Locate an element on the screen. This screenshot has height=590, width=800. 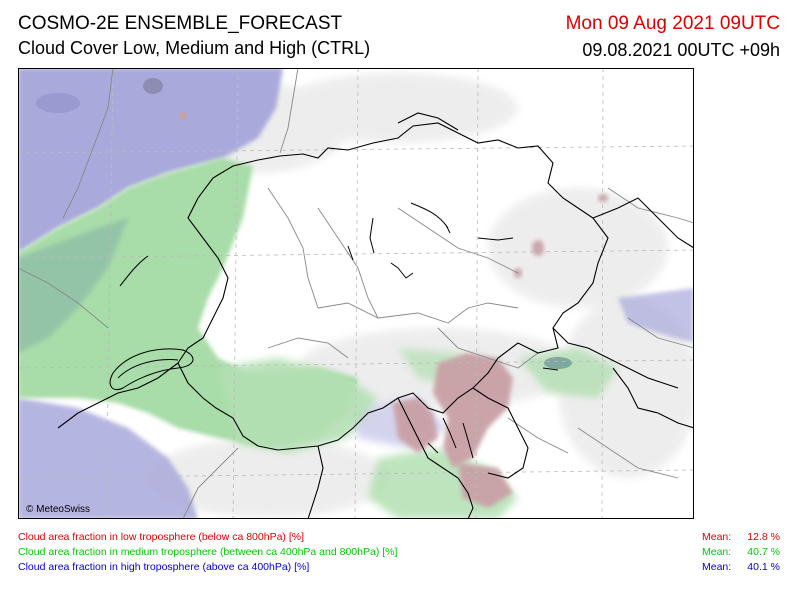
mean-medium-label: Mean: is located at coordinates (717, 552).